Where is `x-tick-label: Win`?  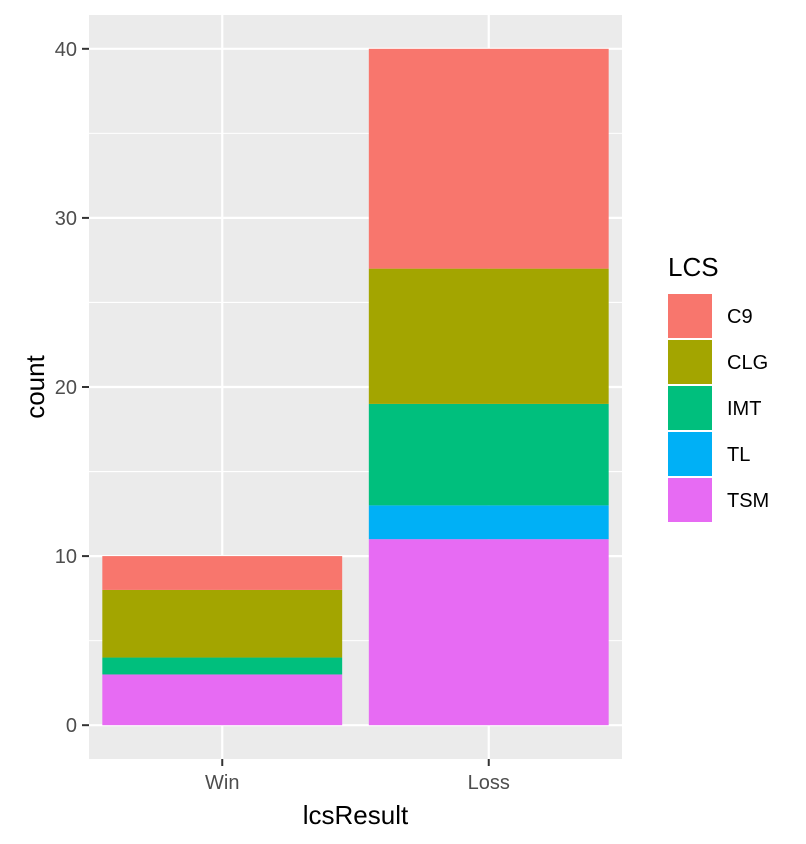 x-tick-label: Win is located at coordinates (222, 783).